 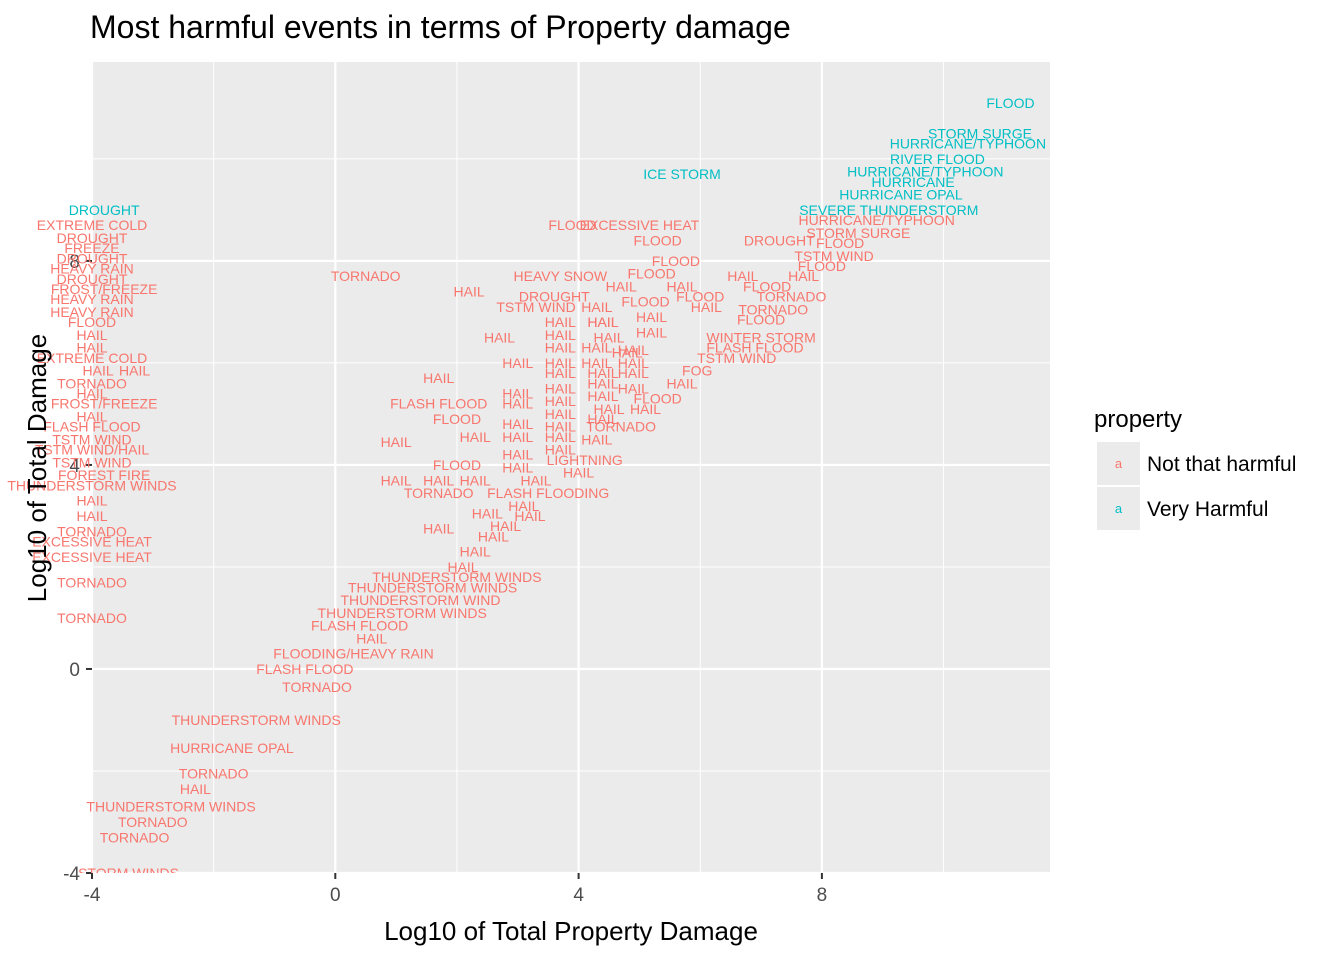 I want to click on point-label: FROST/FREEZE, so click(x=104, y=289).